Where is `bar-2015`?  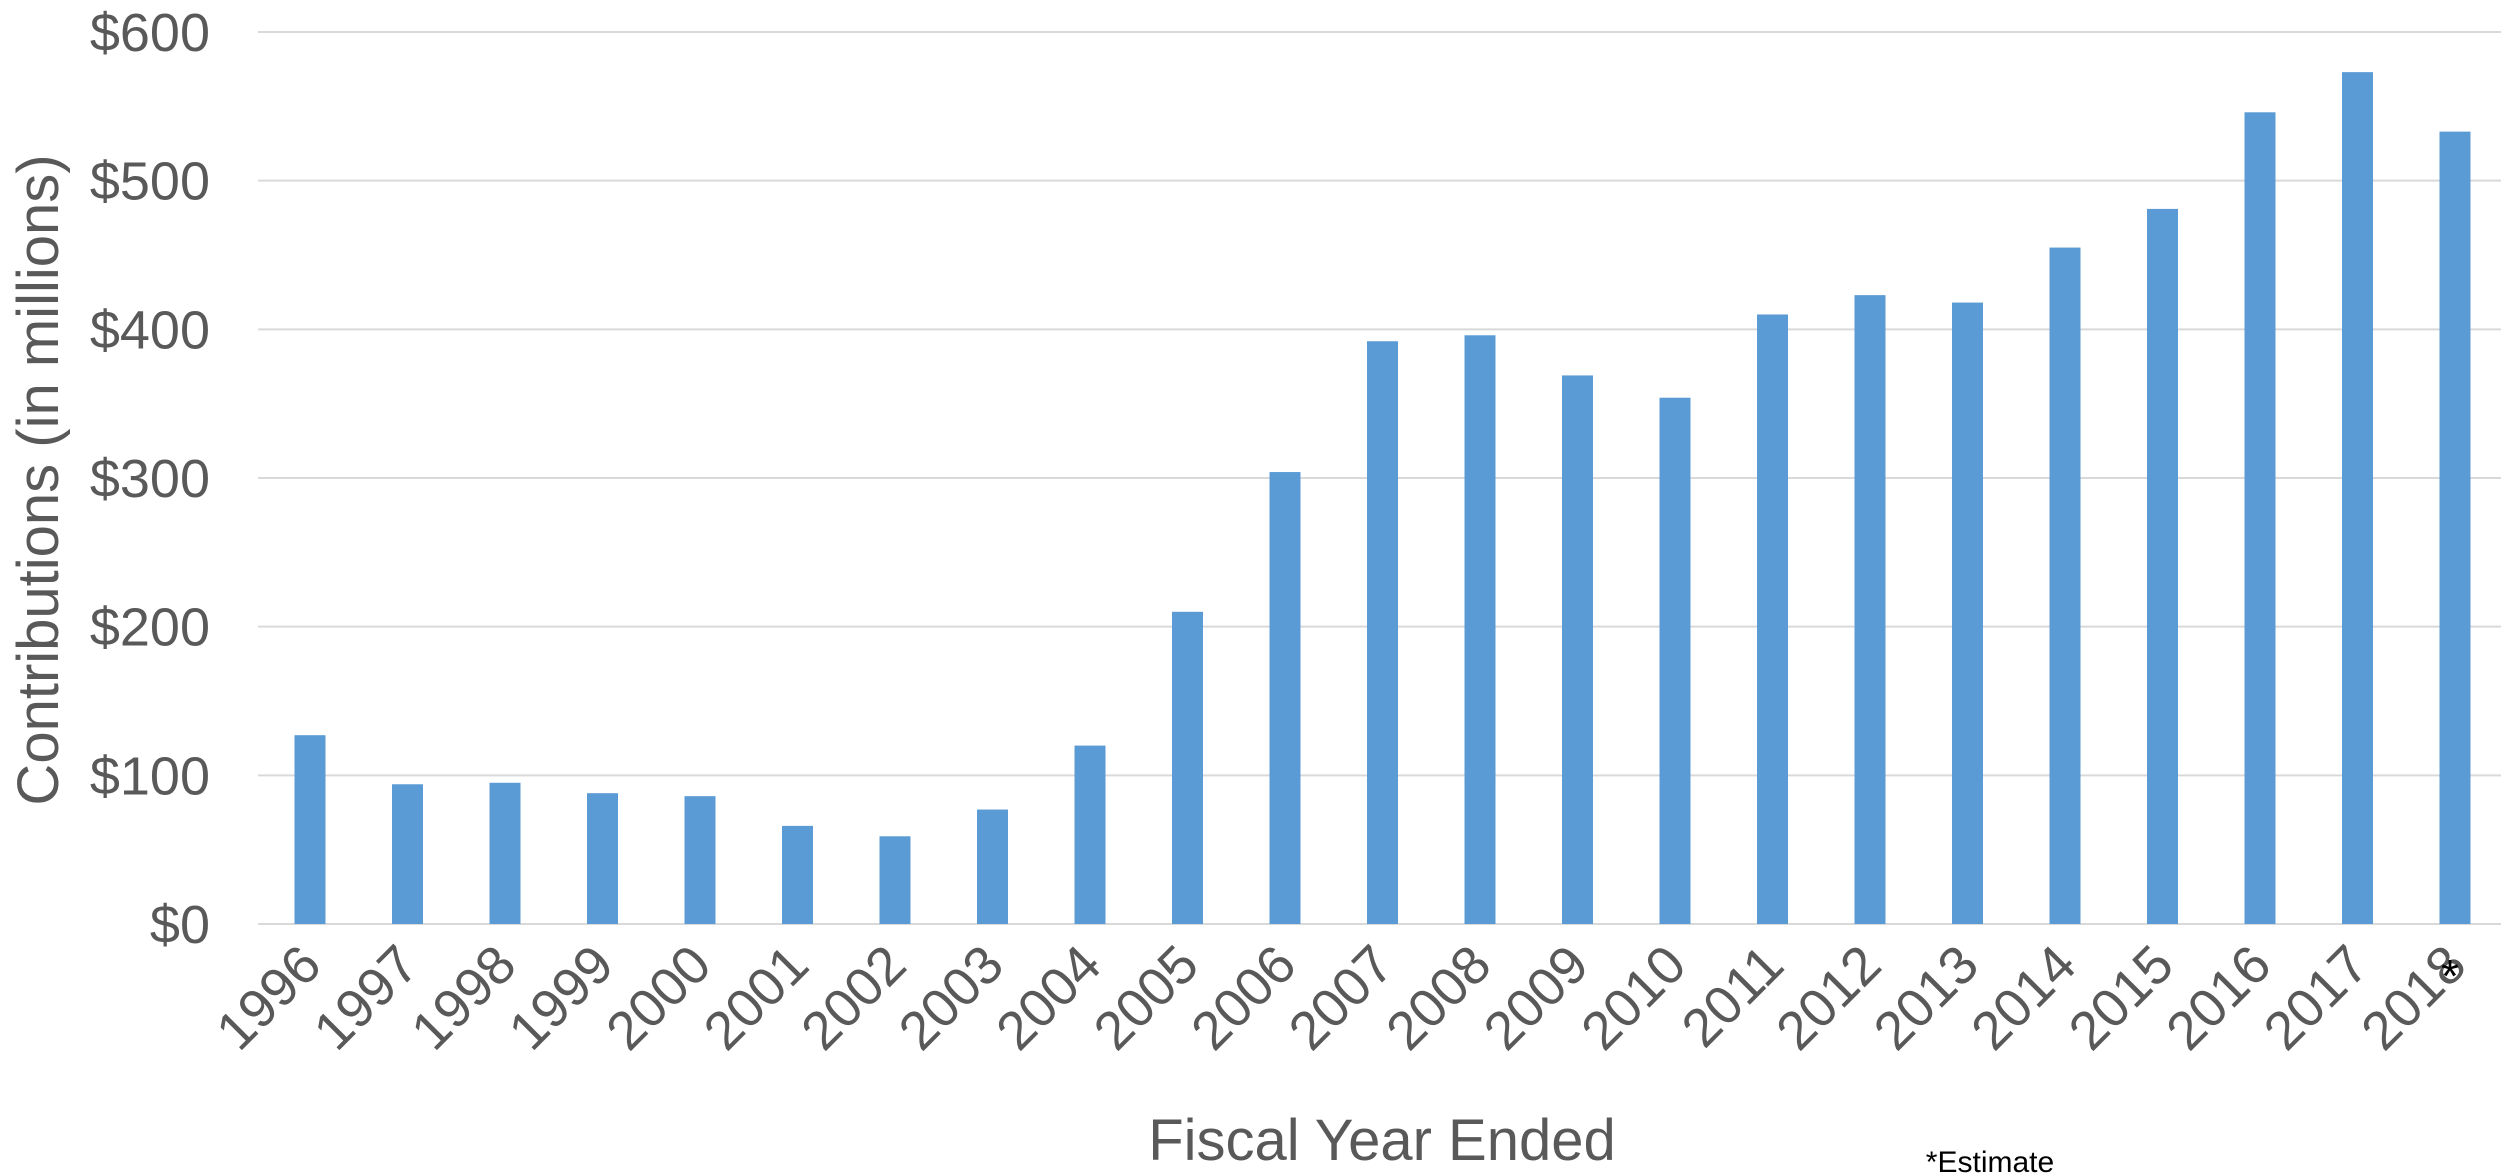
bar-2015 is located at coordinates (2162, 566).